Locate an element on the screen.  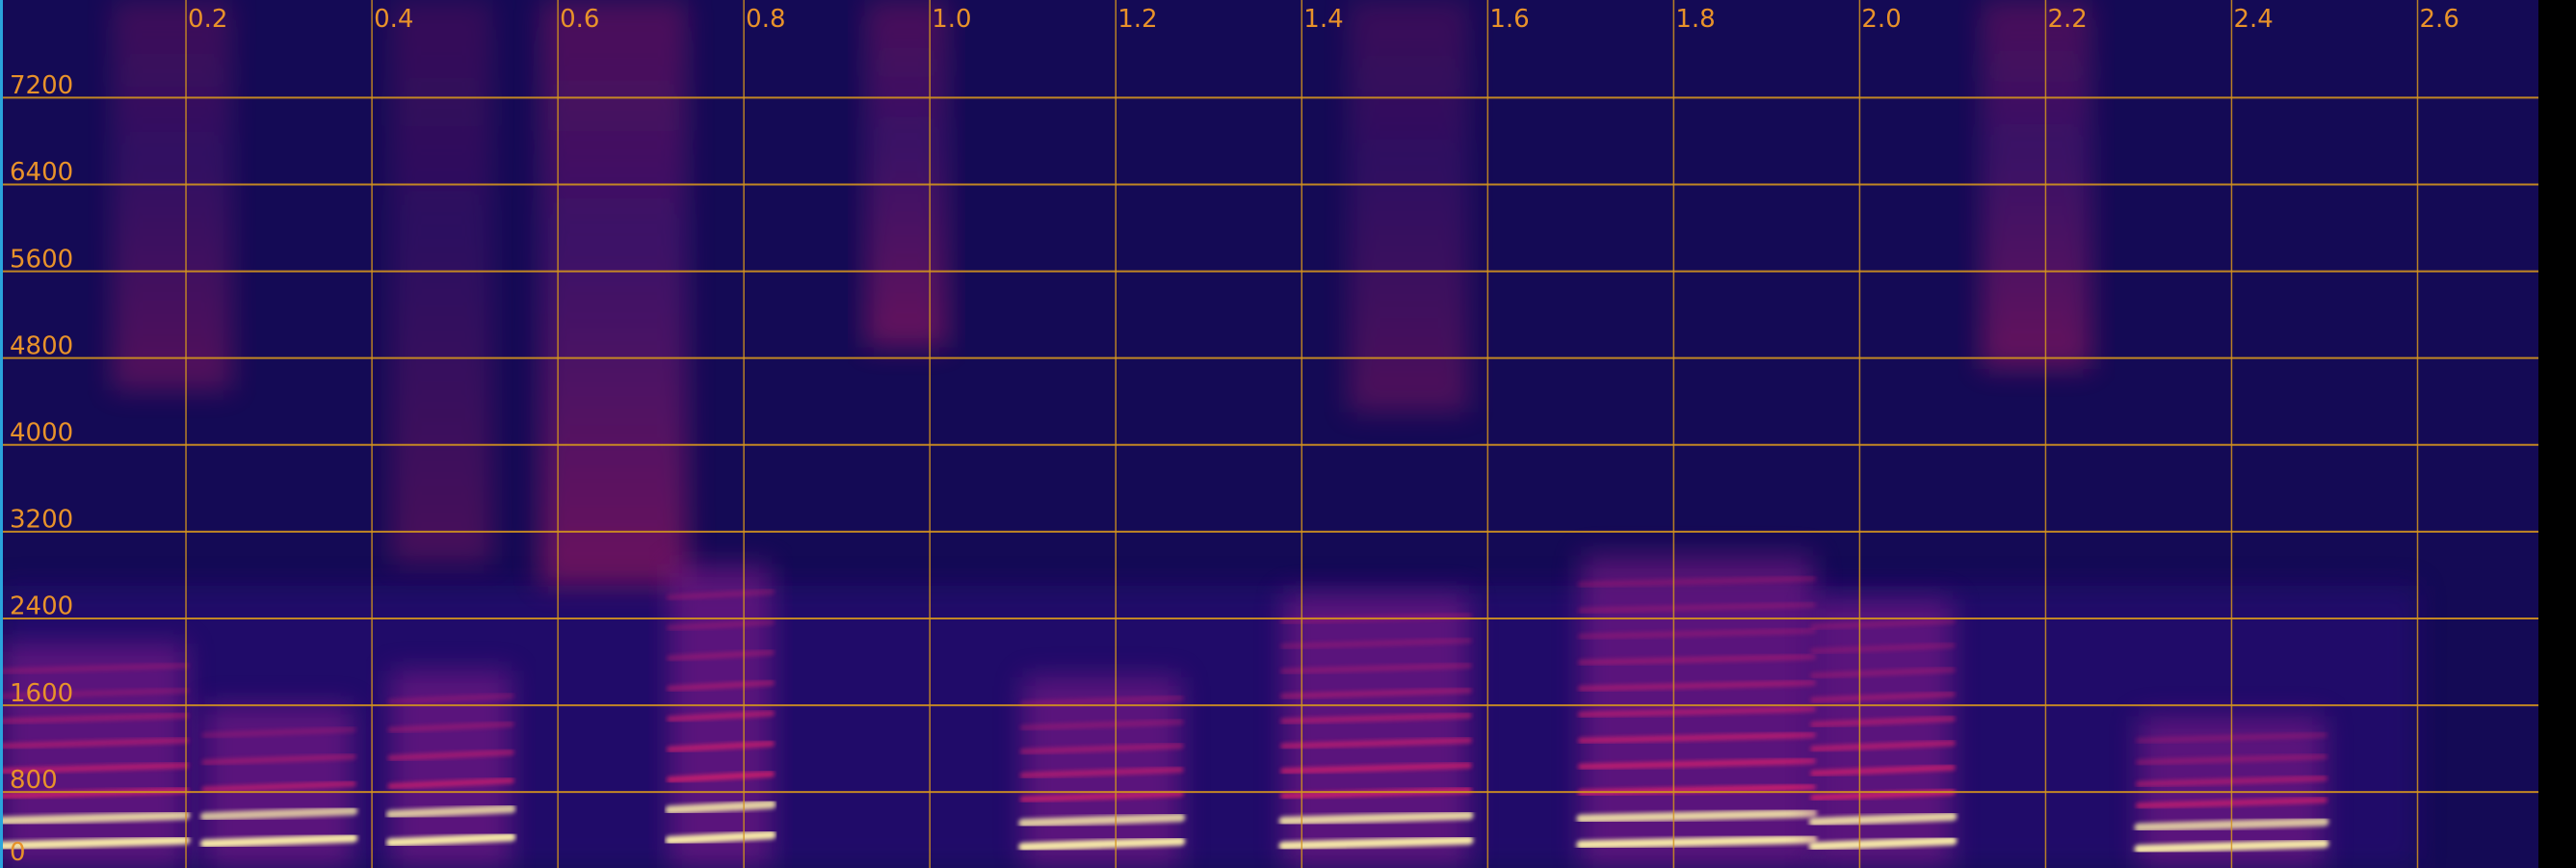
x-tick-label: 0.8 is located at coordinates (766, 19).